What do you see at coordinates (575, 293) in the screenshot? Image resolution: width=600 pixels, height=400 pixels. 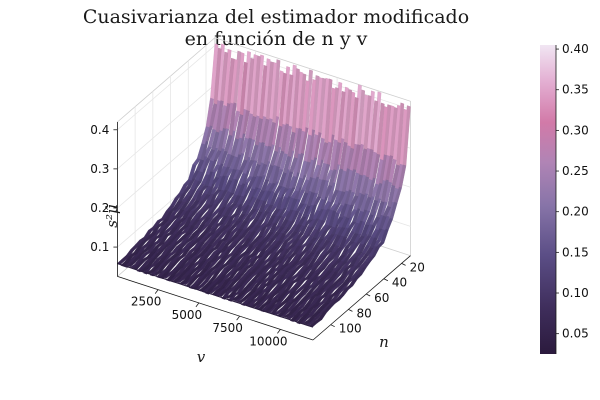 I see `colorbar-tick-label: 0.10` at bounding box center [575, 293].